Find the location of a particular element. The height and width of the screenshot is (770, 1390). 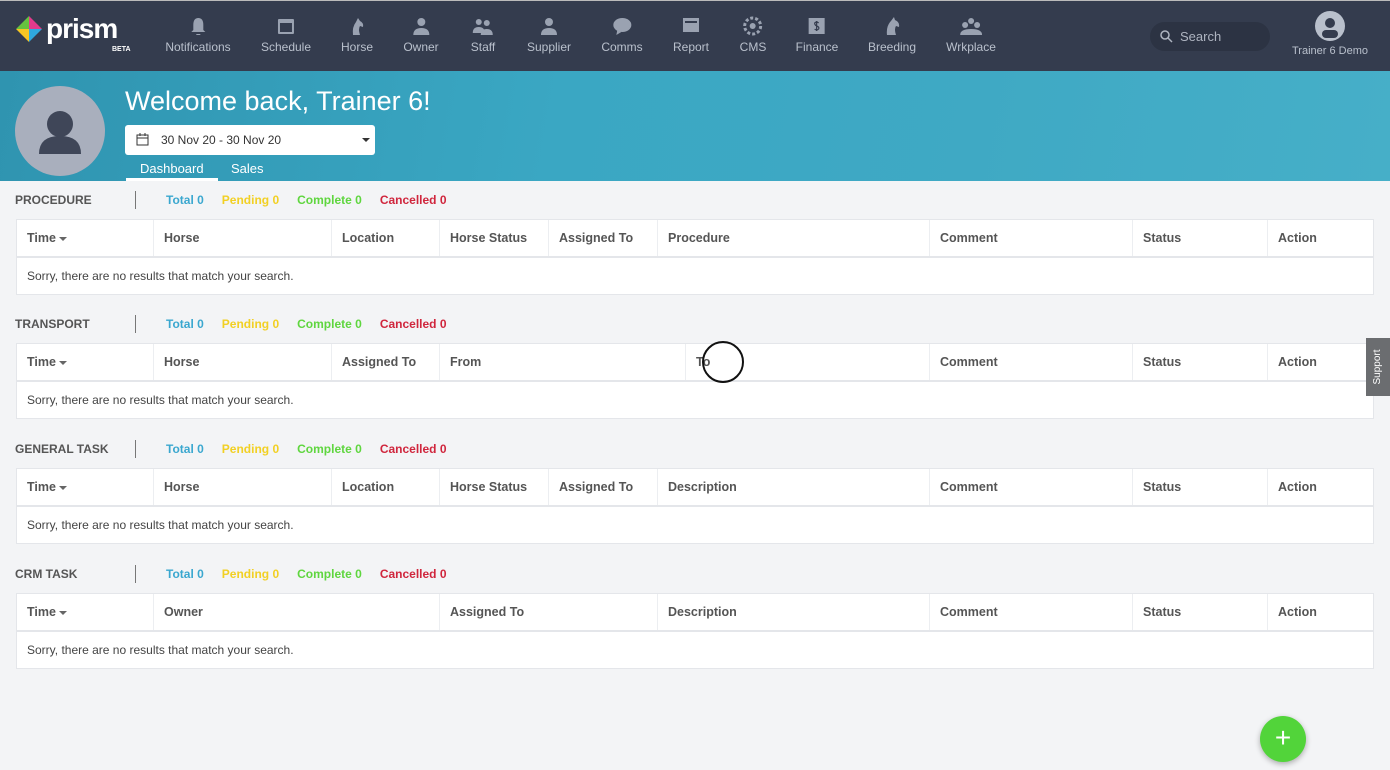

calendar-icon is located at coordinates (285, 26).